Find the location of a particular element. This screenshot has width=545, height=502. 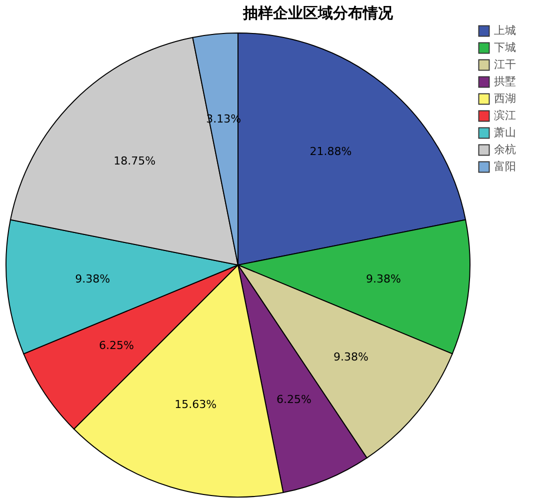

legend-label: 滨江 is located at coordinates (505, 115).